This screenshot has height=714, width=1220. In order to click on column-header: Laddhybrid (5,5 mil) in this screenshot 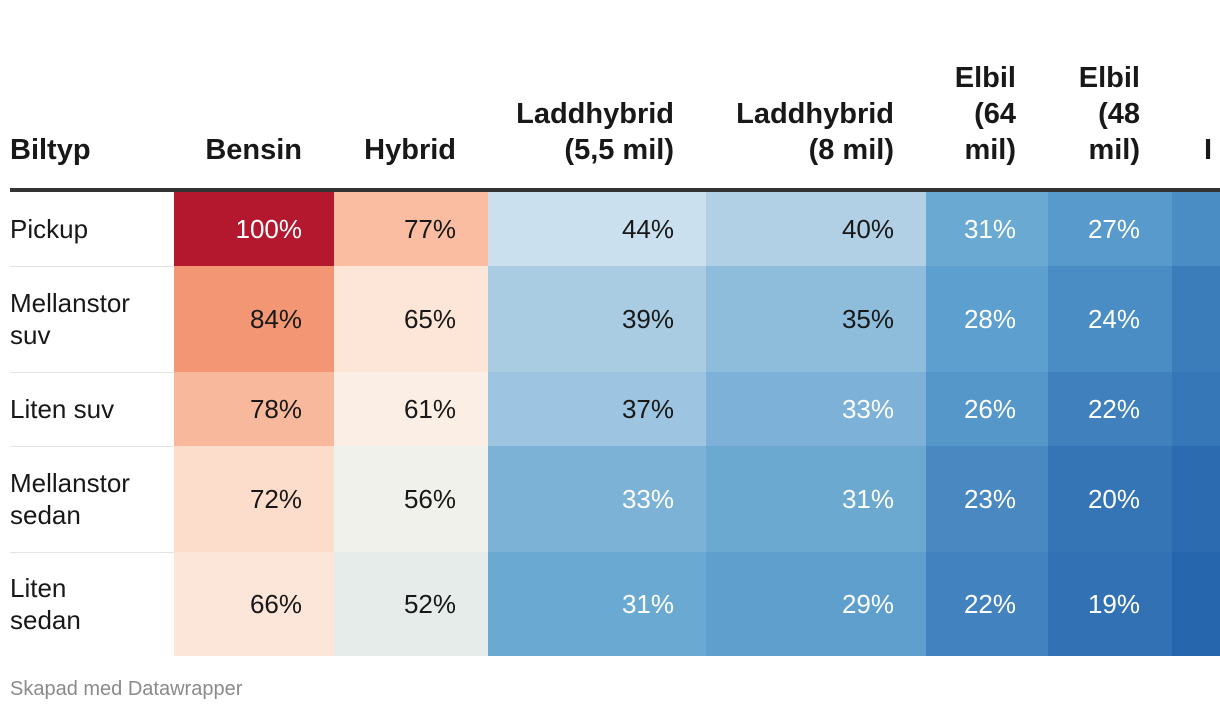, I will do `click(597, 116)`.